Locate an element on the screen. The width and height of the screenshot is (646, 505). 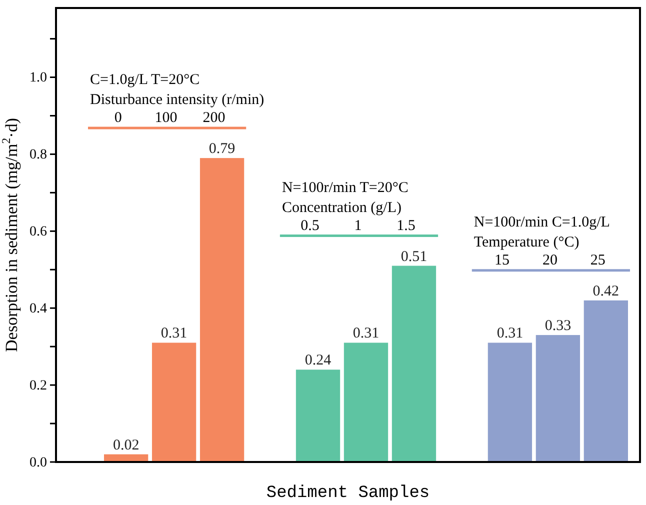
annotation: N=100r/min C=1.0g/L is located at coordinates (542, 222).